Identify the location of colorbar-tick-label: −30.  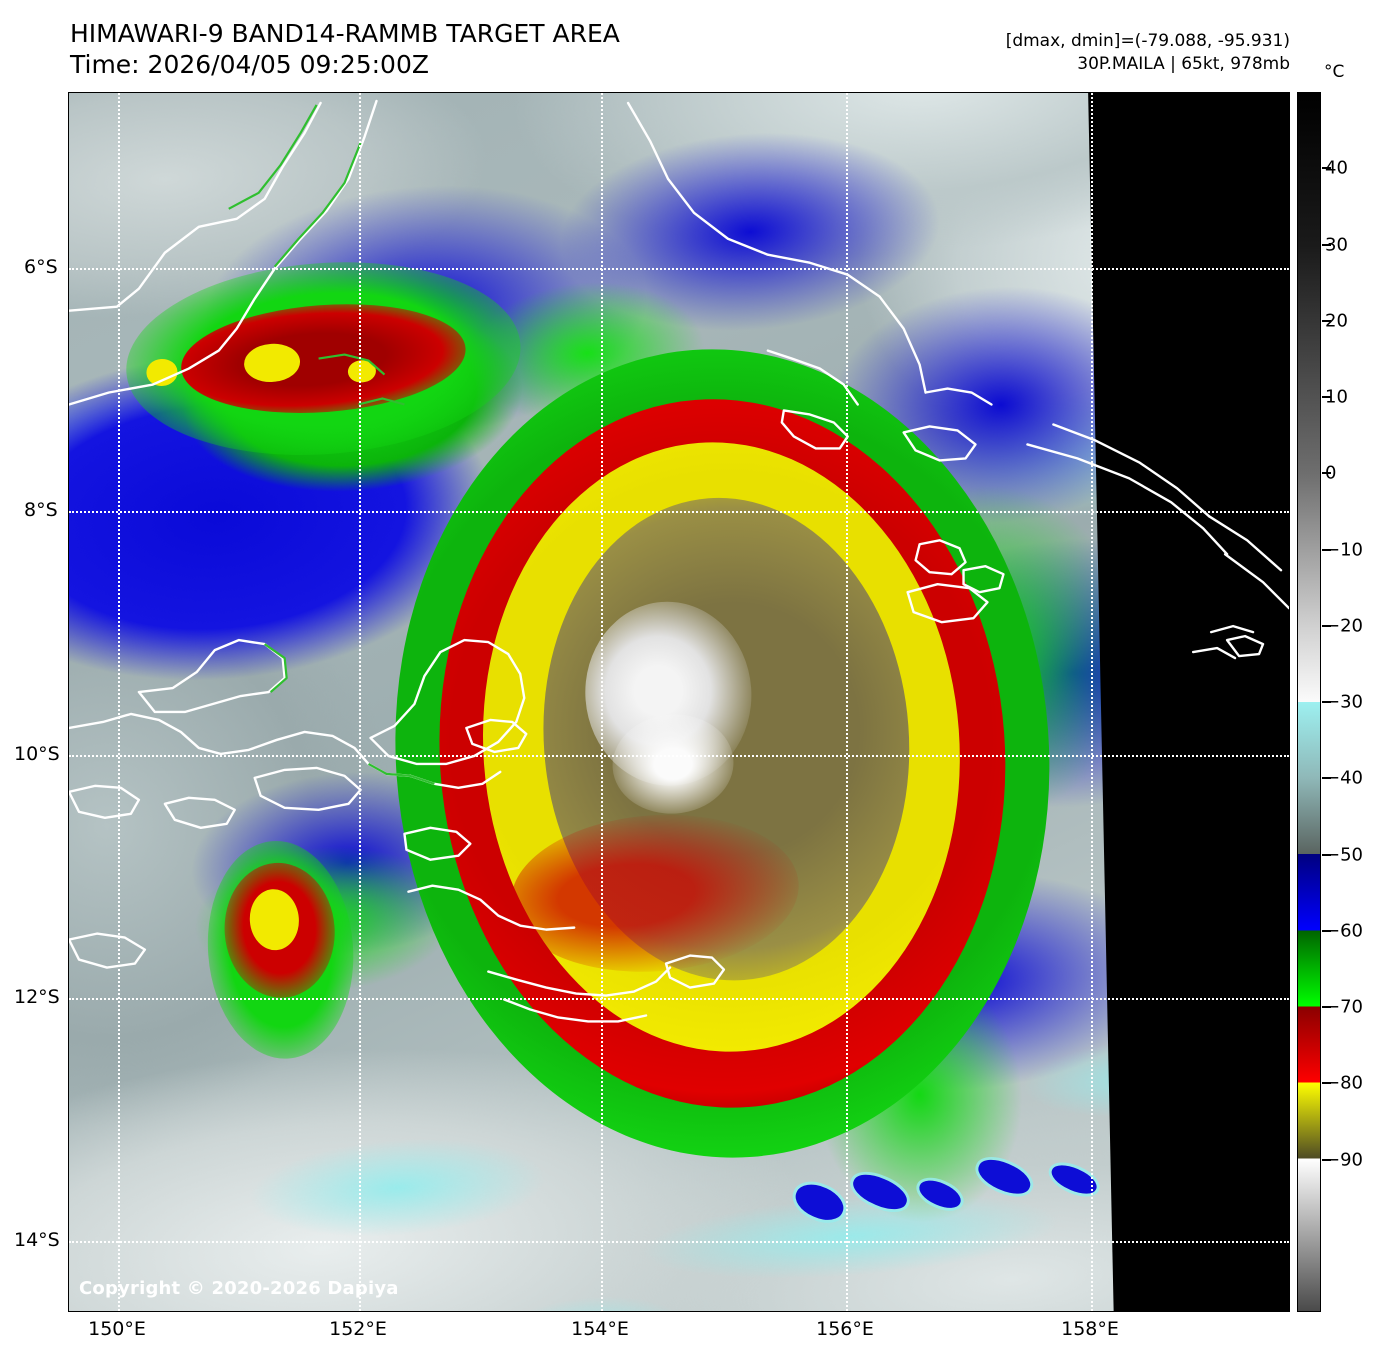
(1344, 702).